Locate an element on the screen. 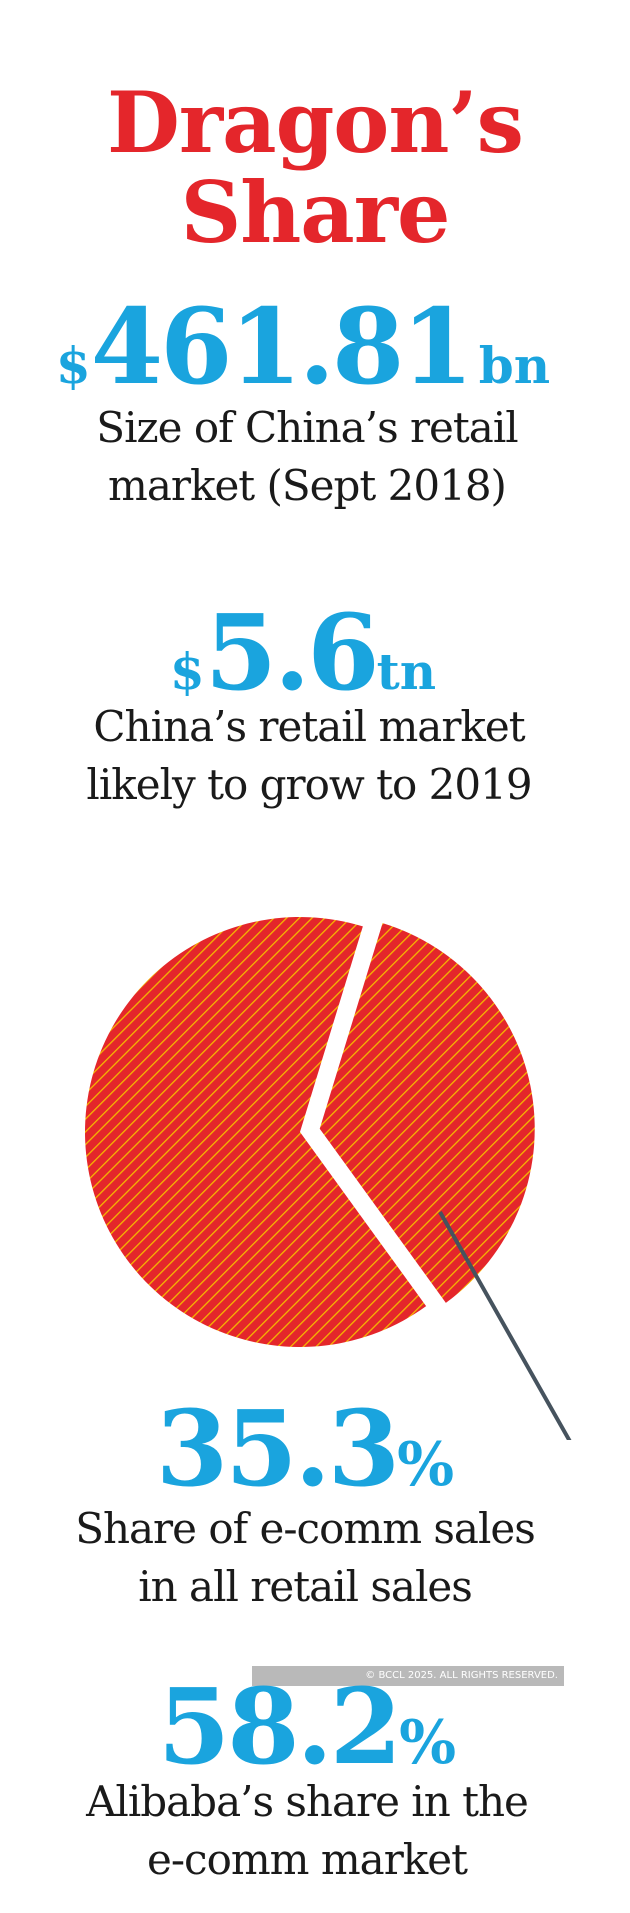 The width and height of the screenshot is (630, 1913). stat4-caption-line-2: e-comm market is located at coordinates (307, 1859).